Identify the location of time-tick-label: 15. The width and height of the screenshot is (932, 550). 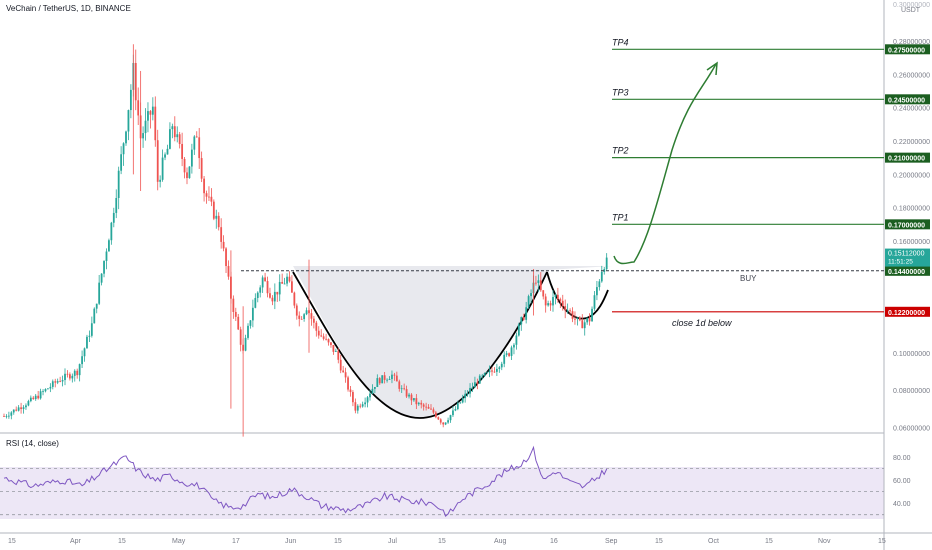
(659, 541).